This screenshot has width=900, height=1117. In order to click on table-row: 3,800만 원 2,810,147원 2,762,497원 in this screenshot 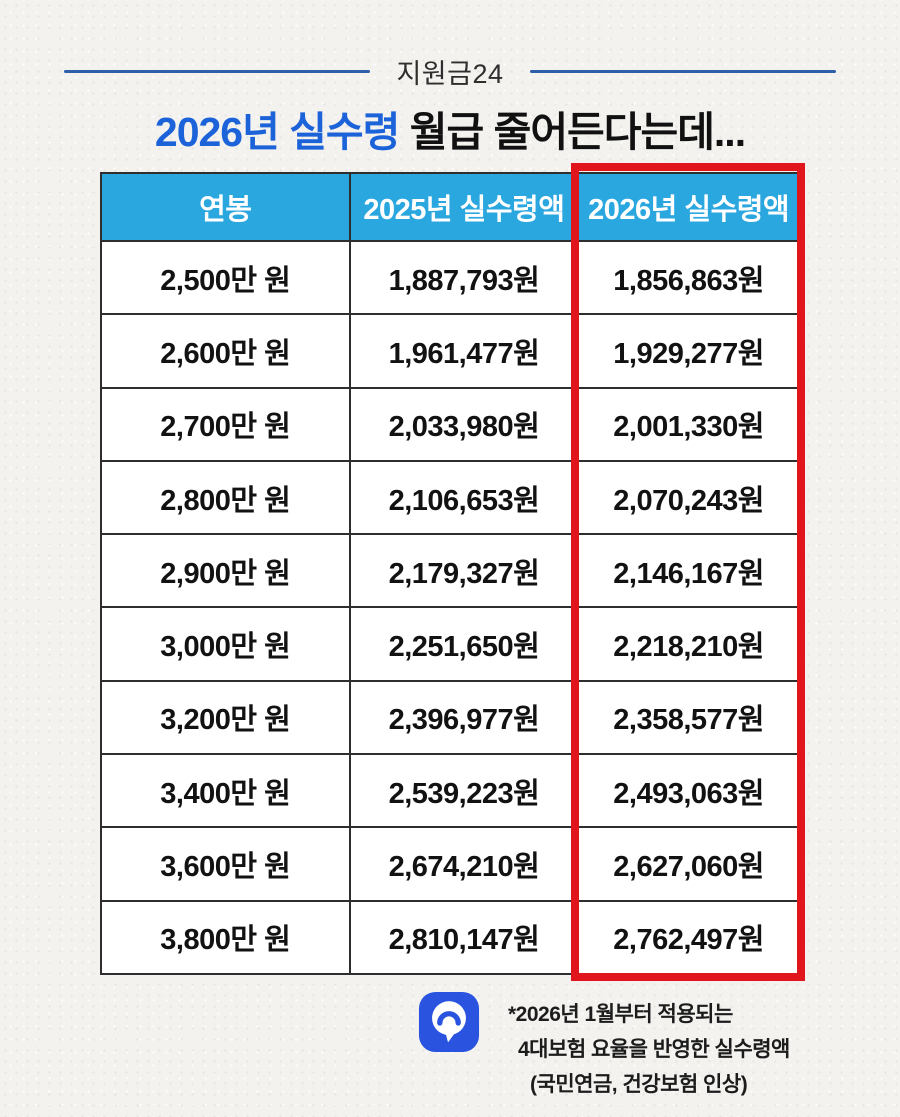, I will do `click(450, 936)`.